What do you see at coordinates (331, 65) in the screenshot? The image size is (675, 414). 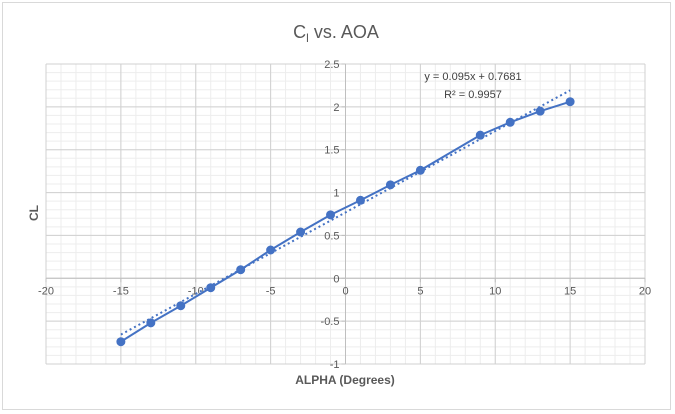 I see `y-tick-label: 2.5` at bounding box center [331, 65].